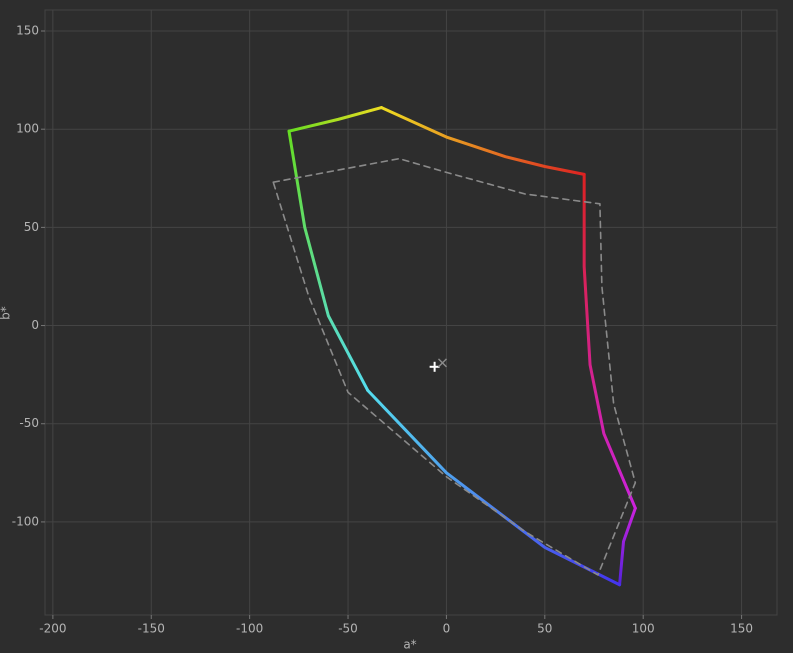  What do you see at coordinates (447, 629) in the screenshot?
I see `x-tick-label: 0` at bounding box center [447, 629].